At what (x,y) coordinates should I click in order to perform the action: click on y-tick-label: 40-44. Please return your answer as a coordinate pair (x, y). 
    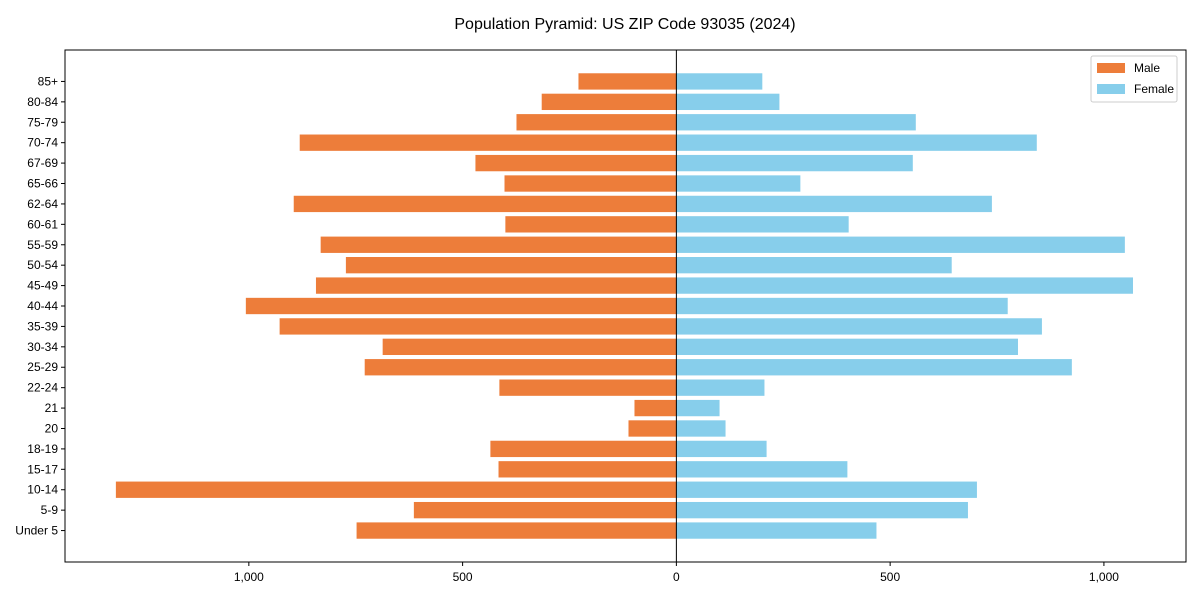
    Looking at the image, I should click on (42, 306).